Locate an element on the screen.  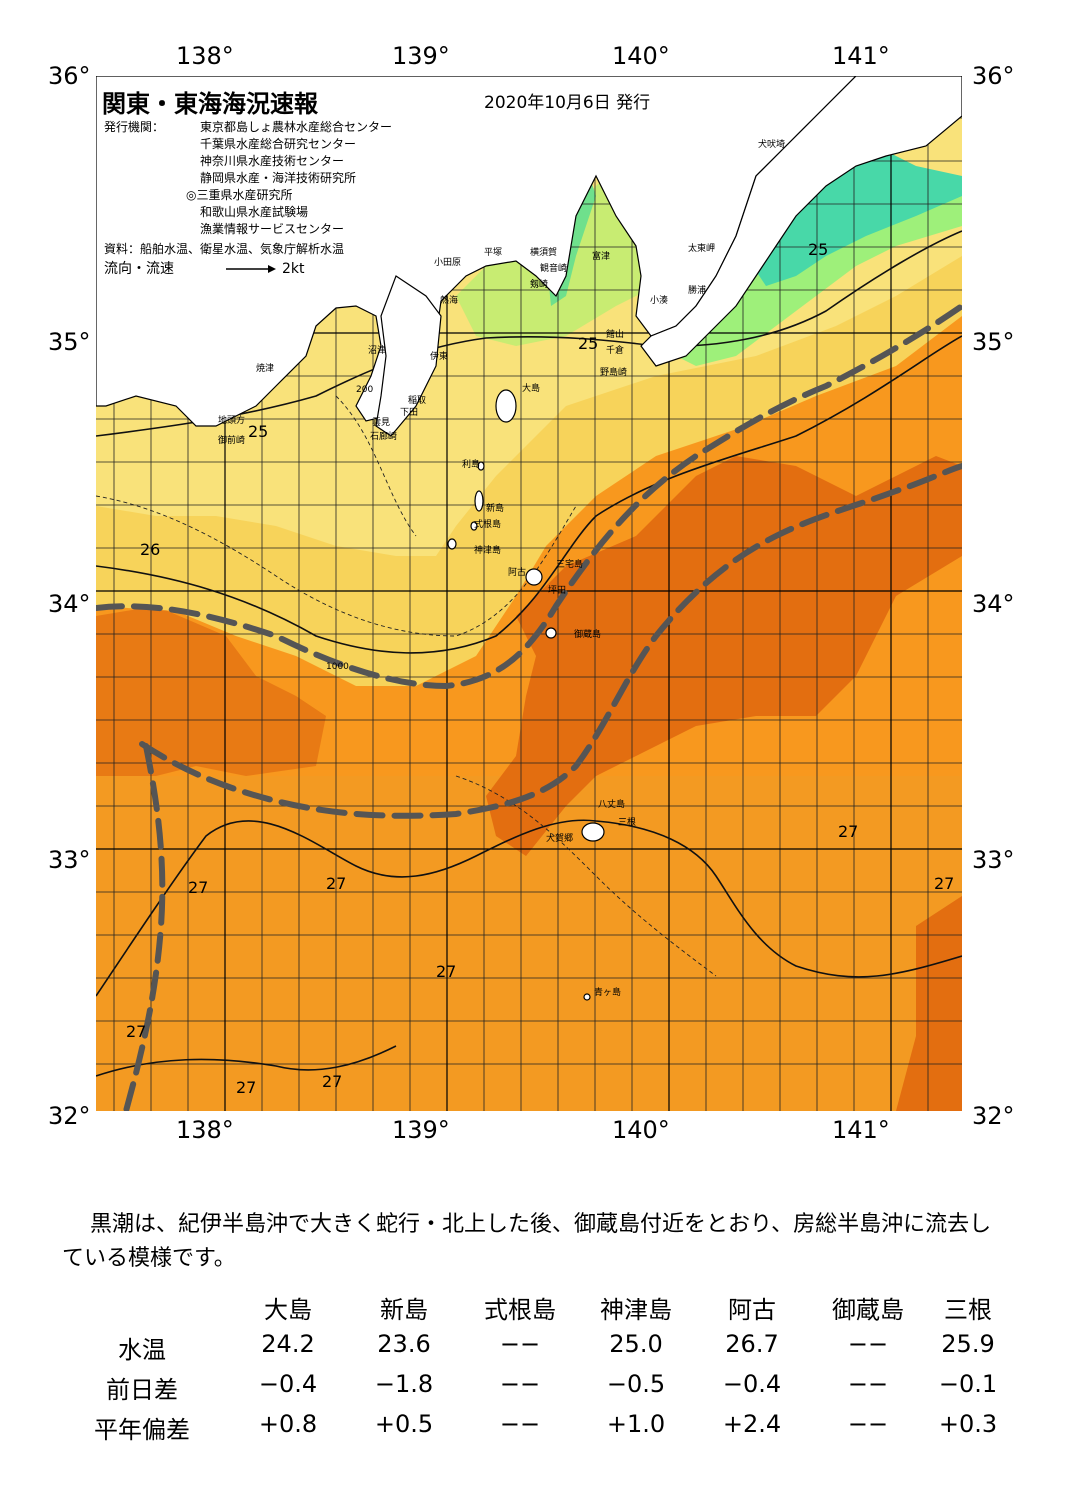
table-col-header: 阿古 is located at coordinates (752, 1310).